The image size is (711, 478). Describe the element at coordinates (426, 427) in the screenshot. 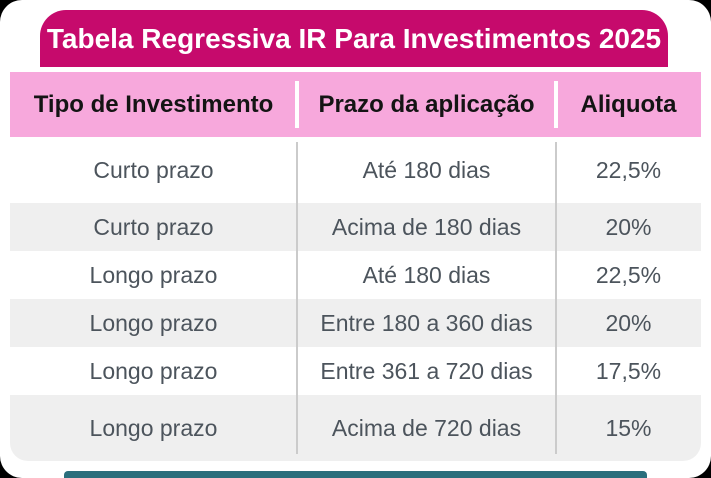

I see `cell-prazo: Acima de 720 dias` at that location.